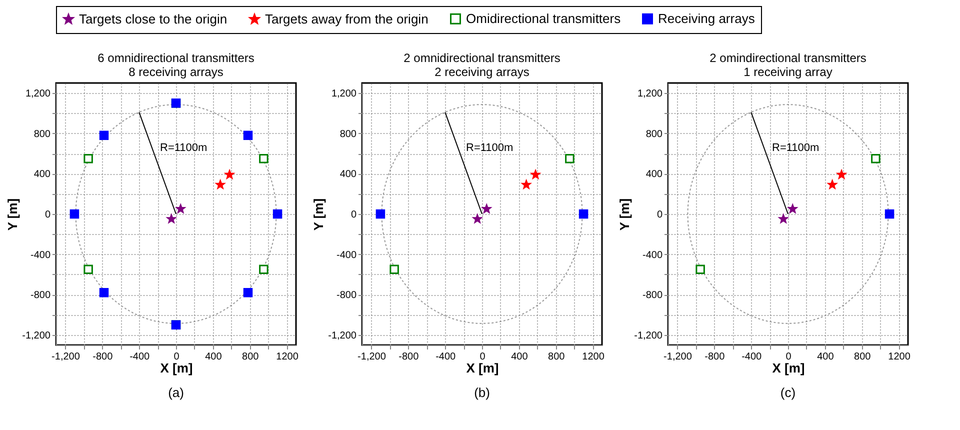  Describe the element at coordinates (346, 18) in the screenshot. I see `legend-label: Targets away from the origin` at that location.